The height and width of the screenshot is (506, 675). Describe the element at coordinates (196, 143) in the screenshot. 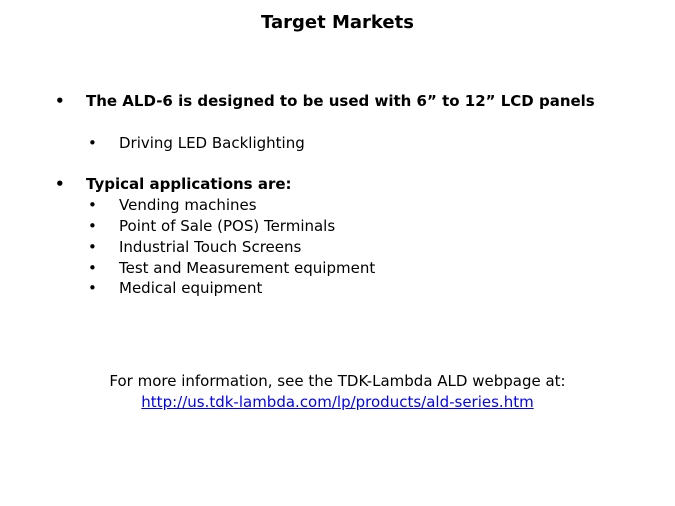

I see `sub-bullet-item: • Driving LED Backlighting` at that location.